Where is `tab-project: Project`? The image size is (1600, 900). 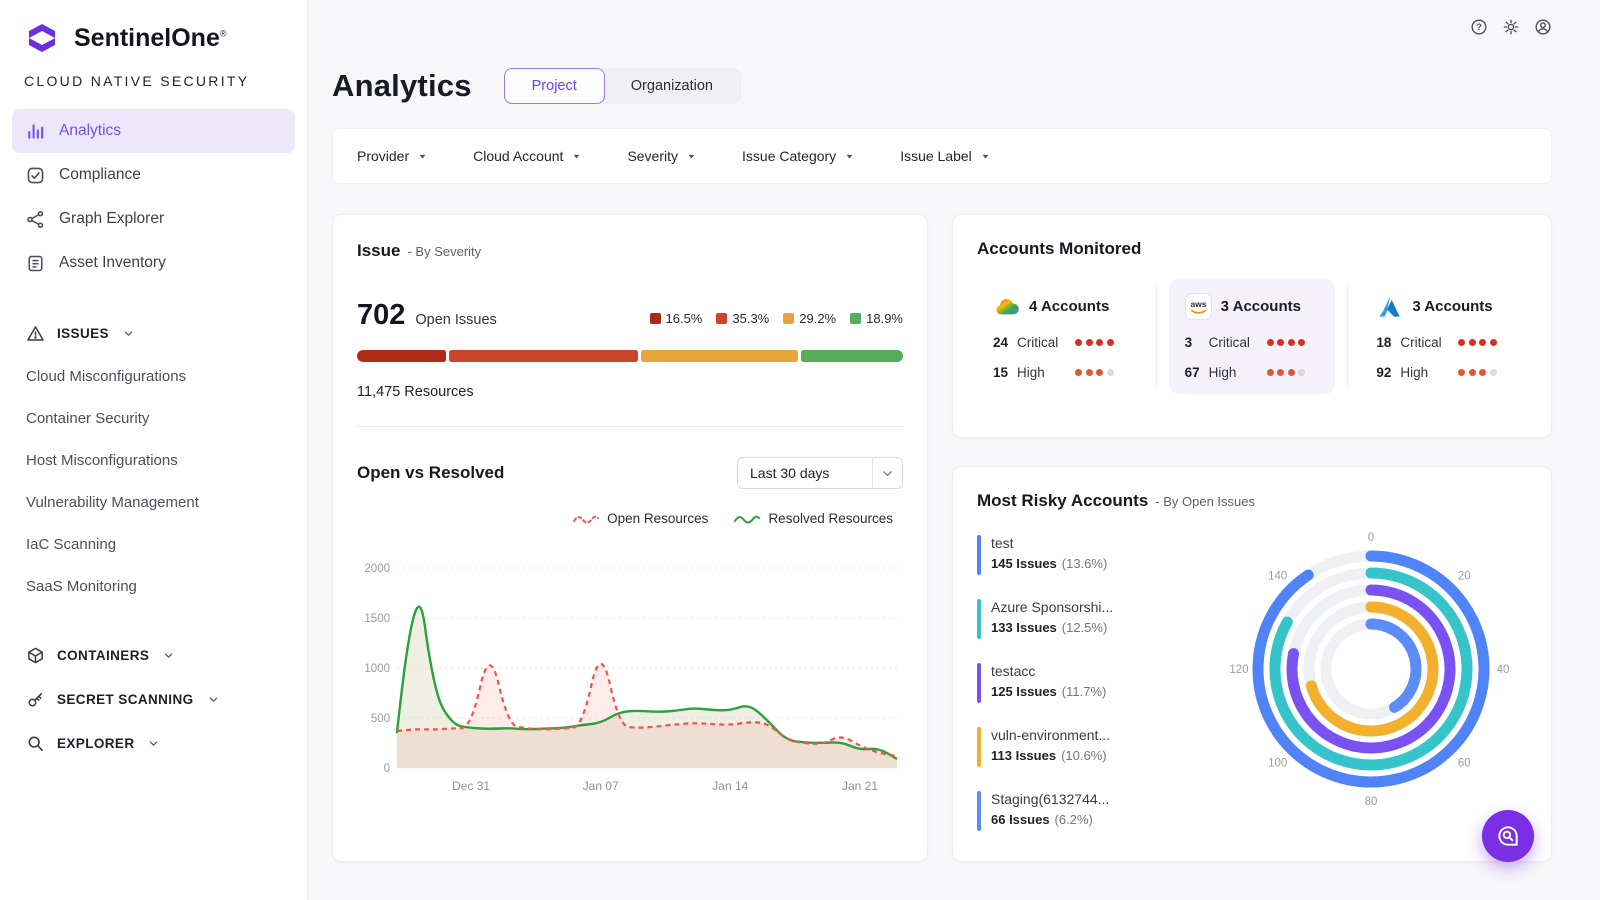 tab-project: Project is located at coordinates (554, 86).